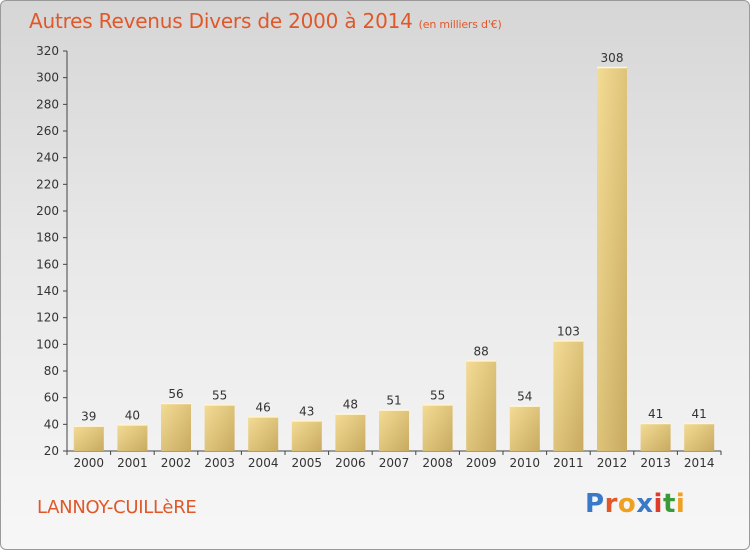  I want to click on y-tick-label: 260, so click(47, 131).